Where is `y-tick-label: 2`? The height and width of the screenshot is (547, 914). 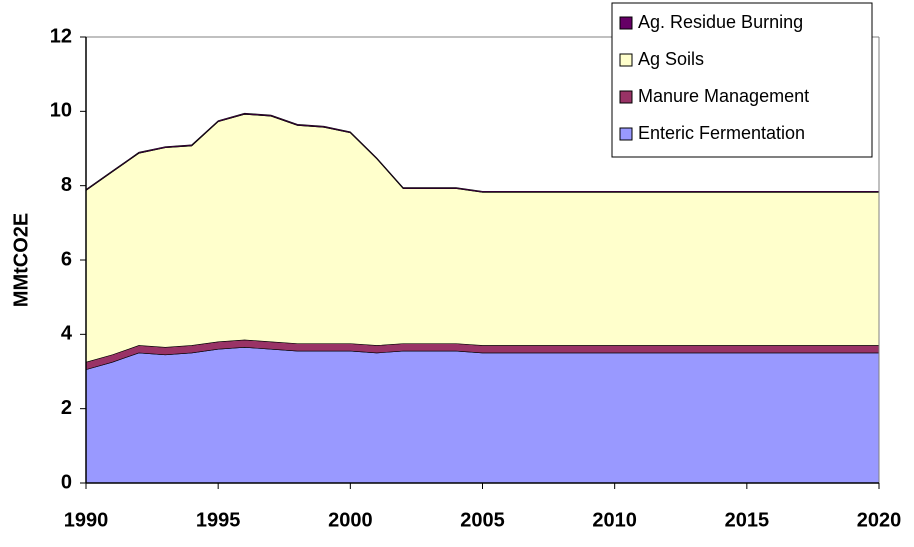 y-tick-label: 2 is located at coordinates (66, 408).